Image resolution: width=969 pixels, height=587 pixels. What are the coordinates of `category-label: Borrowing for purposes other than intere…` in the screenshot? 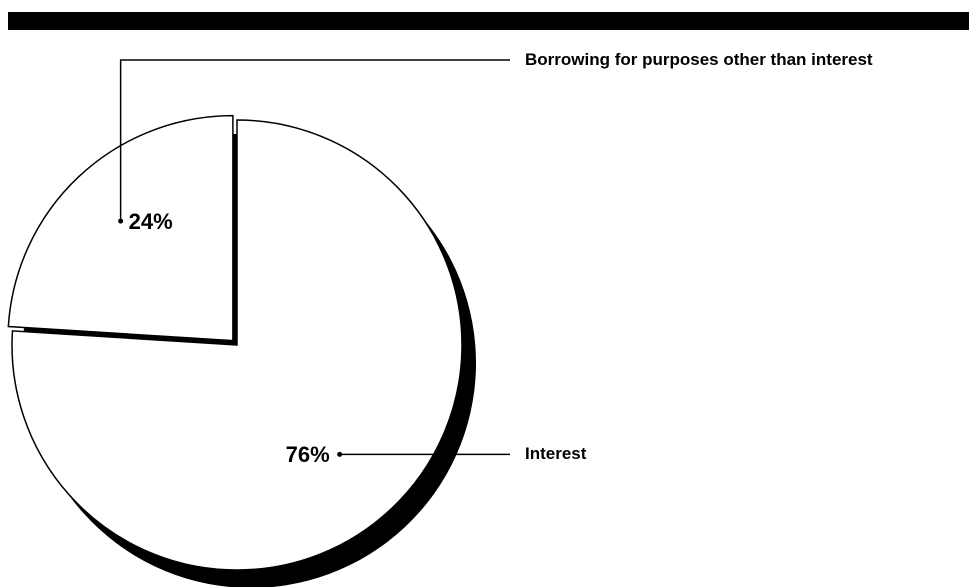 It's located at (699, 59).